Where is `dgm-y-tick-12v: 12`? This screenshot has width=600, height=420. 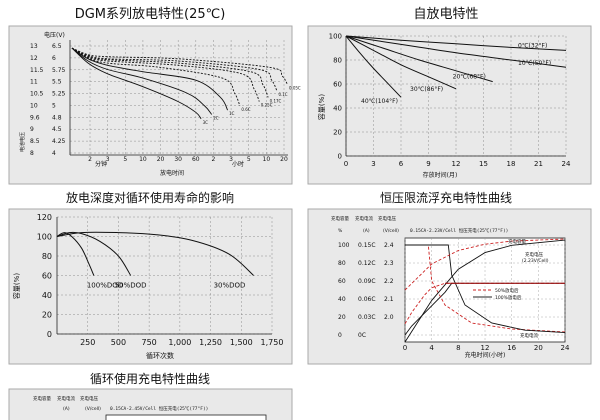 dgm-y-tick-12v: 12 is located at coordinates (34, 58).